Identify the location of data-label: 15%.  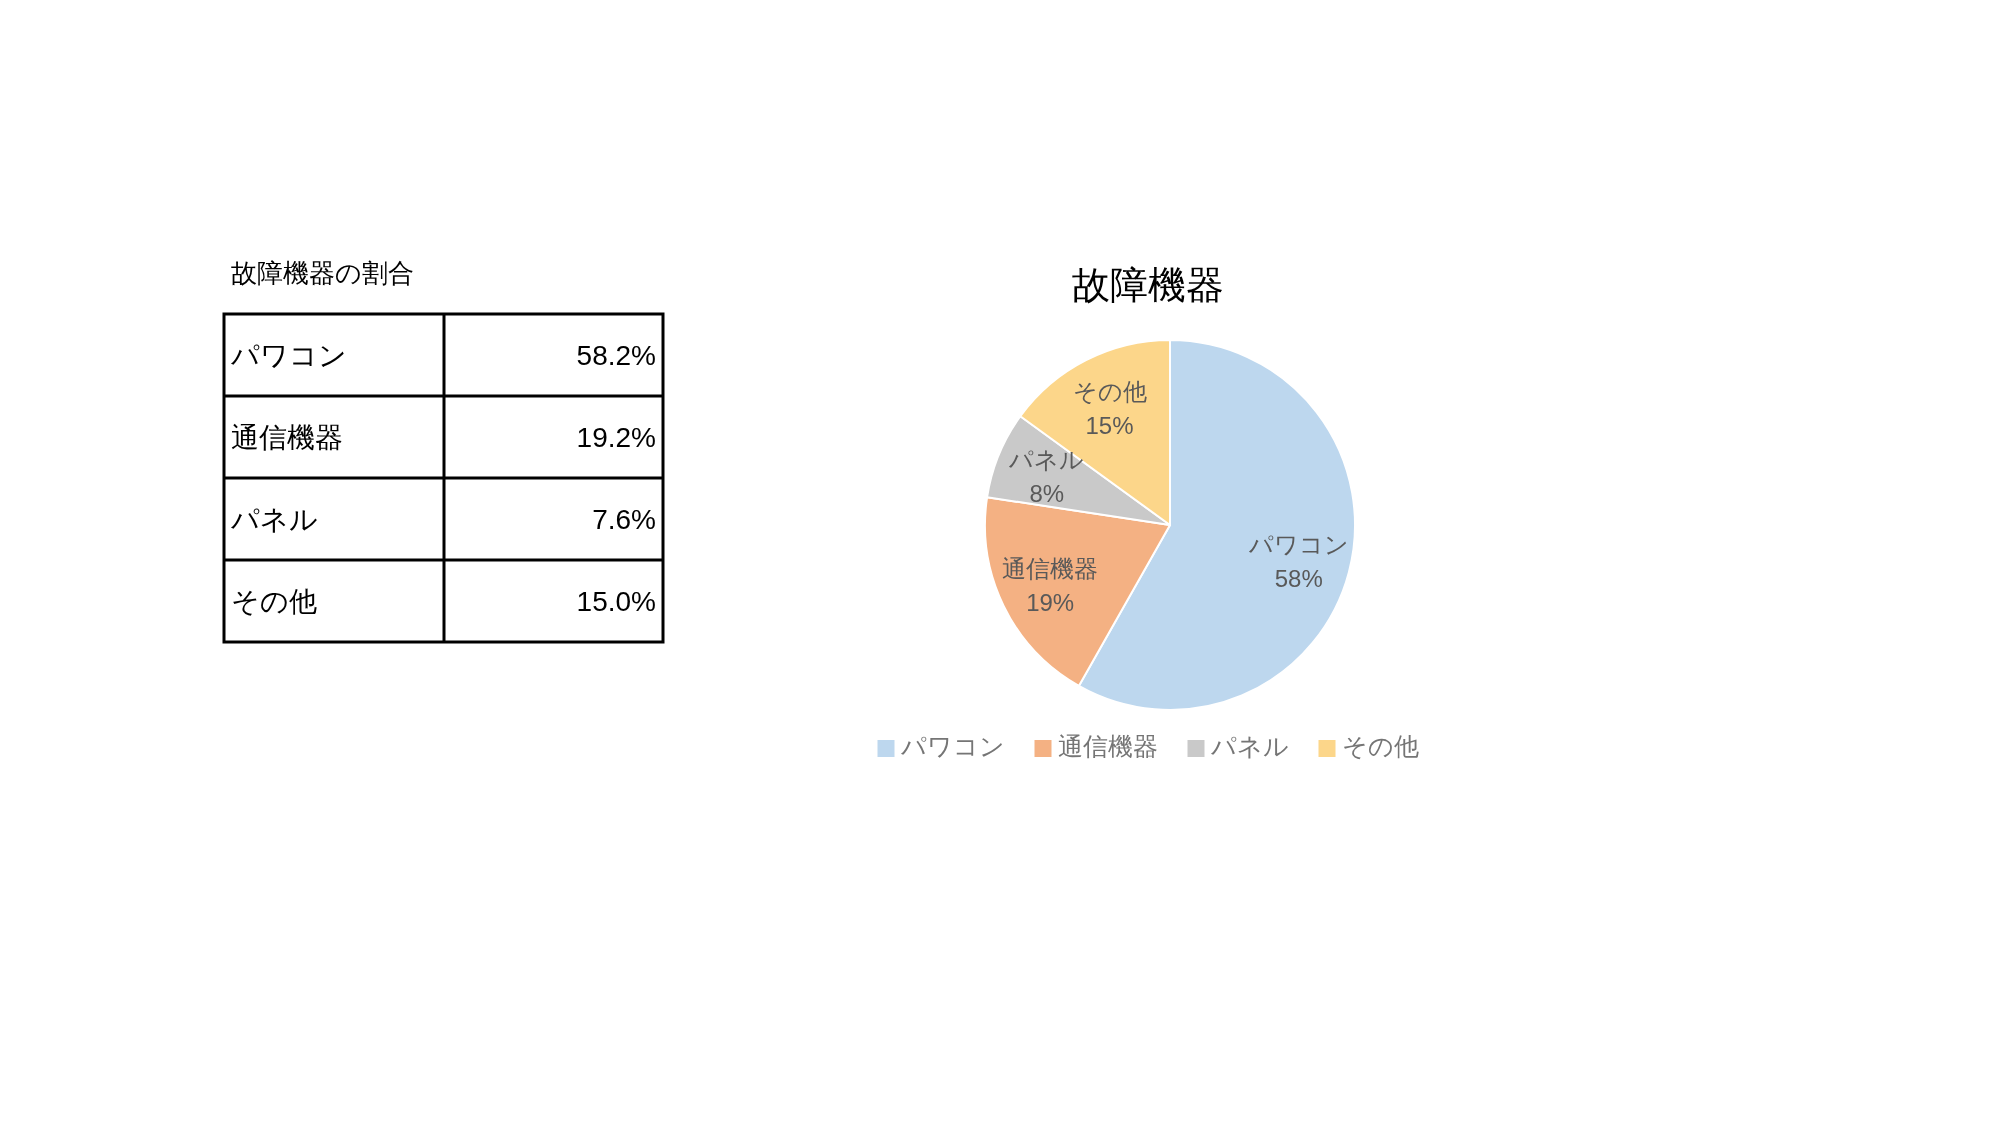
(1109, 426).